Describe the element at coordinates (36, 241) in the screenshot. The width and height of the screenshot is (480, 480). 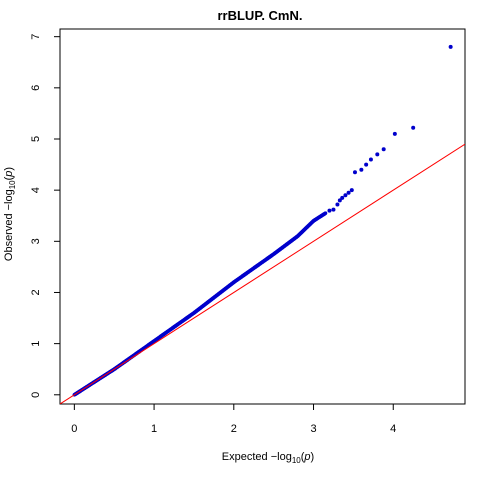
I see `y-tick-label: 3` at that location.